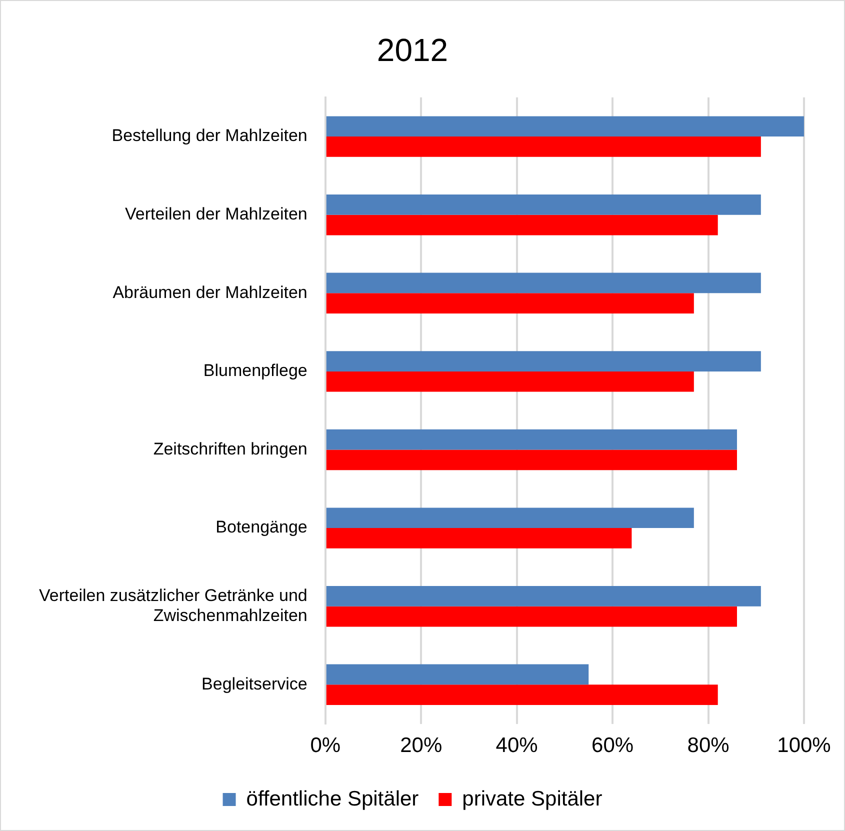 This screenshot has width=845, height=831. Describe the element at coordinates (325, 746) in the screenshot. I see `x-tick-label: 0%` at that location.